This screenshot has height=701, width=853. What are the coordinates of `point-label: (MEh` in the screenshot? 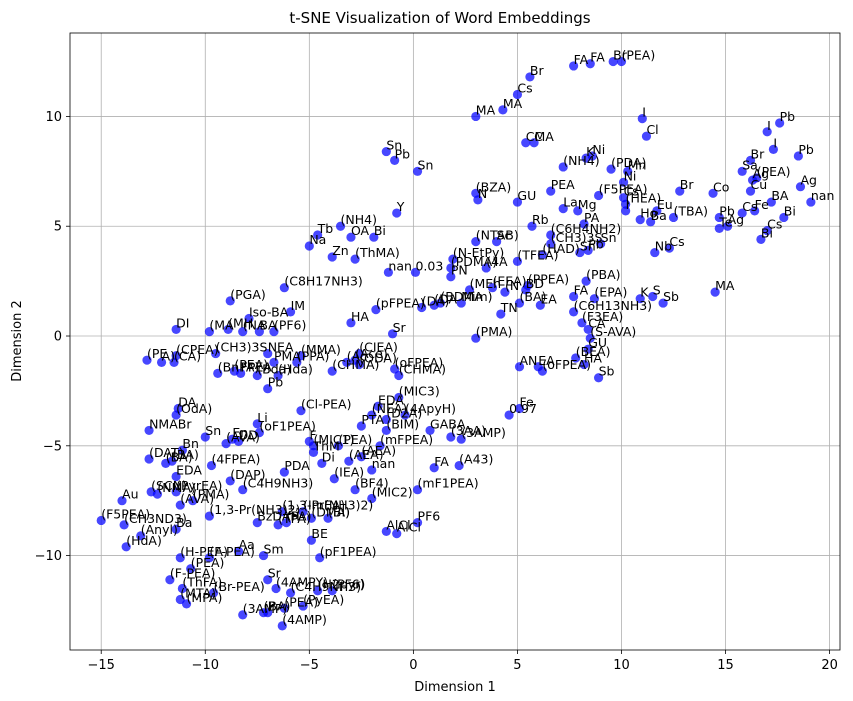 It's located at (485, 283).